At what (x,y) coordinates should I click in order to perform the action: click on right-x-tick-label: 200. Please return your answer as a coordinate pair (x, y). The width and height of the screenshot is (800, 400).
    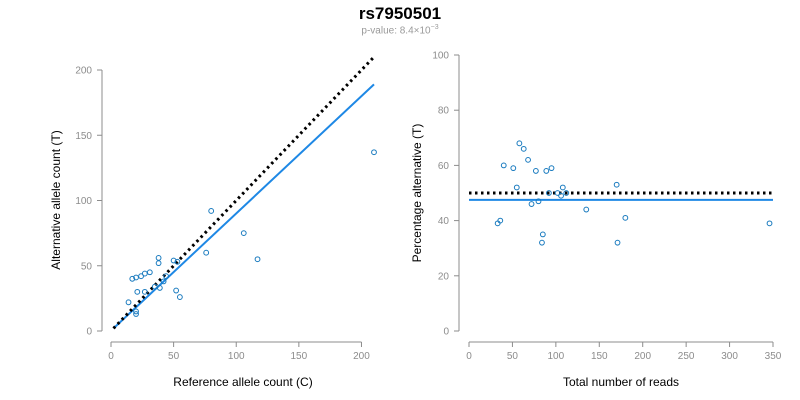
    Looking at the image, I should click on (642, 356).